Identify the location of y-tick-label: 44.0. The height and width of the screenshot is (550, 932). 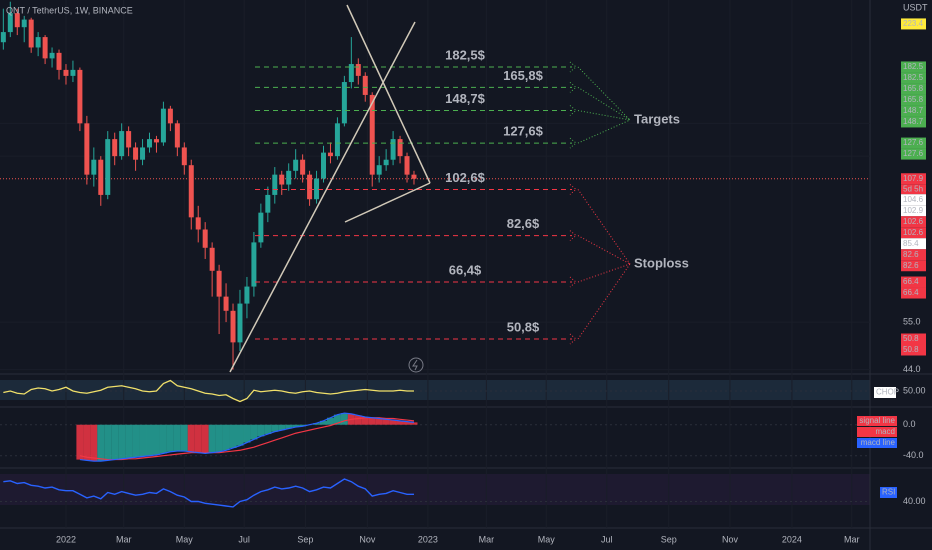
(912, 369).